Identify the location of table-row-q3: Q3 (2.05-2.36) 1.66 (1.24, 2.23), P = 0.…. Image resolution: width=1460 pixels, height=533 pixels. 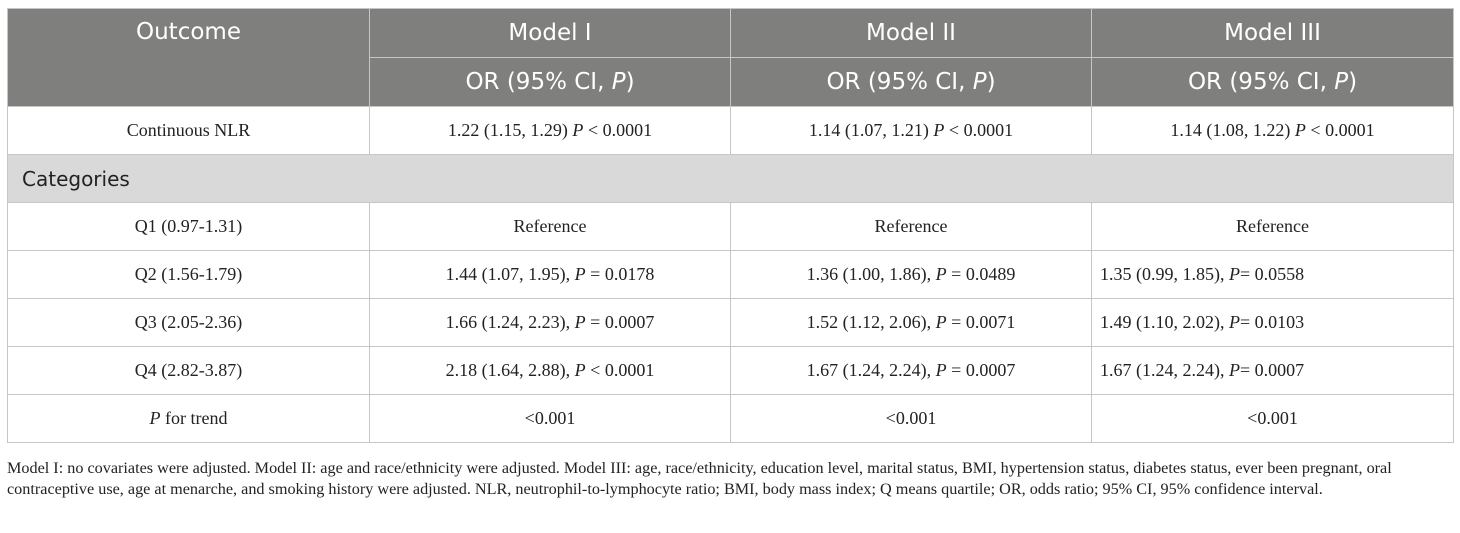
(730, 322).